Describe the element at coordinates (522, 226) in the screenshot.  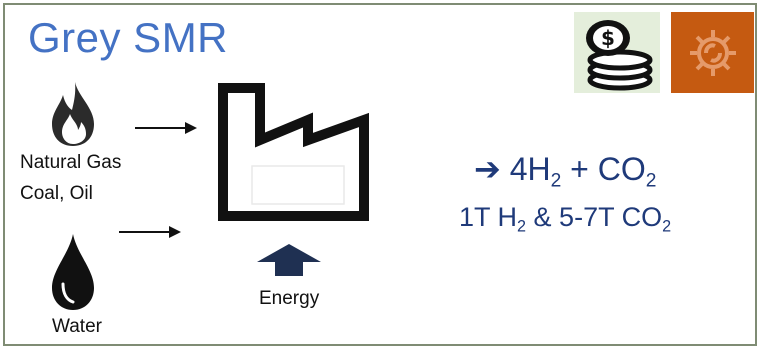
I see `eq2-sub1: 2` at that location.